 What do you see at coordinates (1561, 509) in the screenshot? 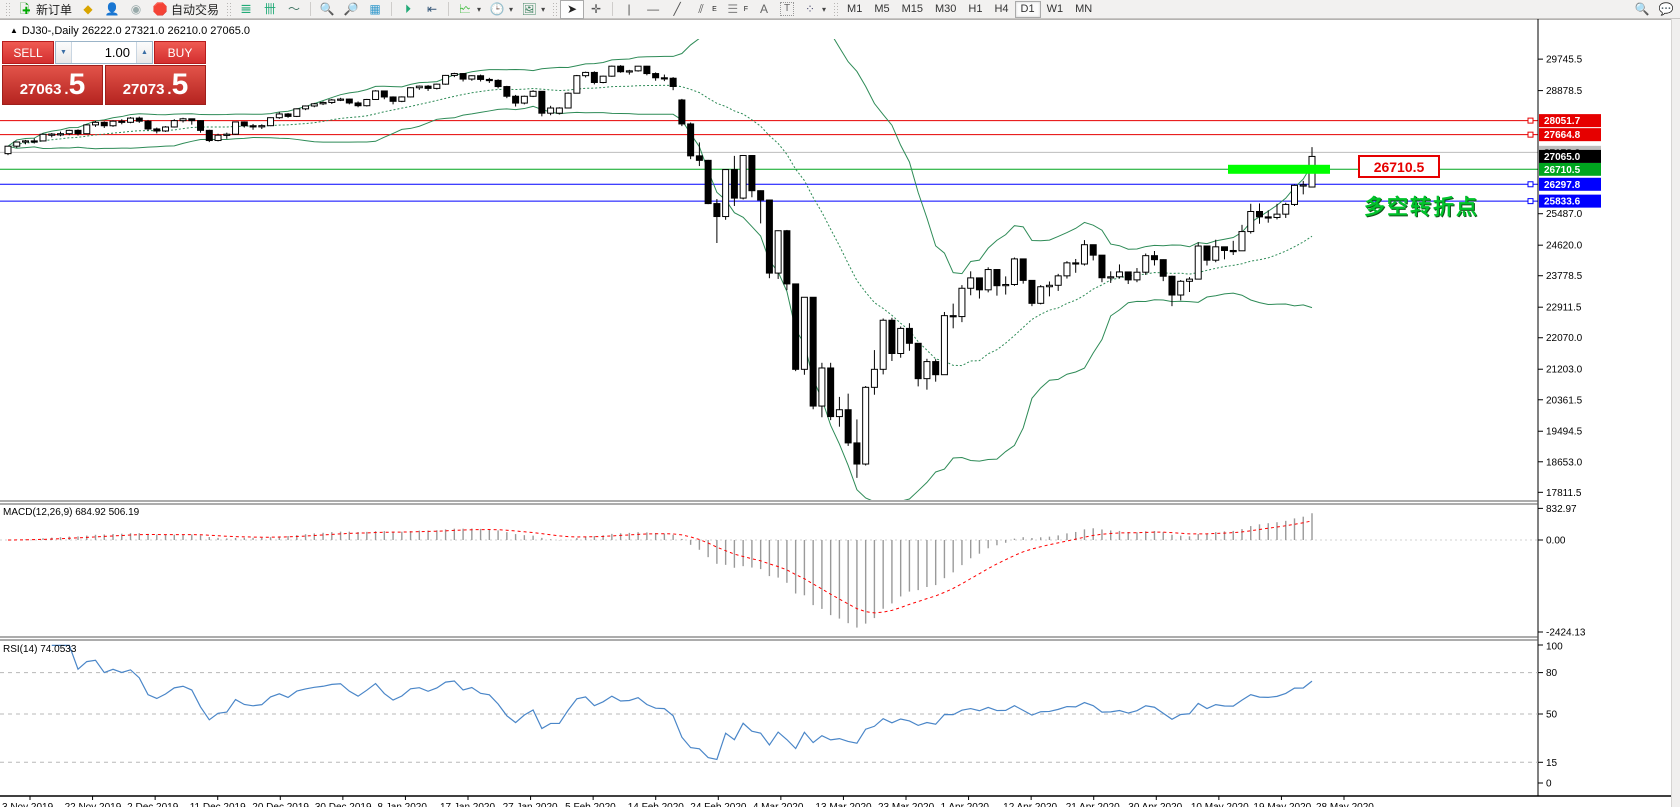
I see `svg-text: 832.97` at bounding box center [1561, 509].